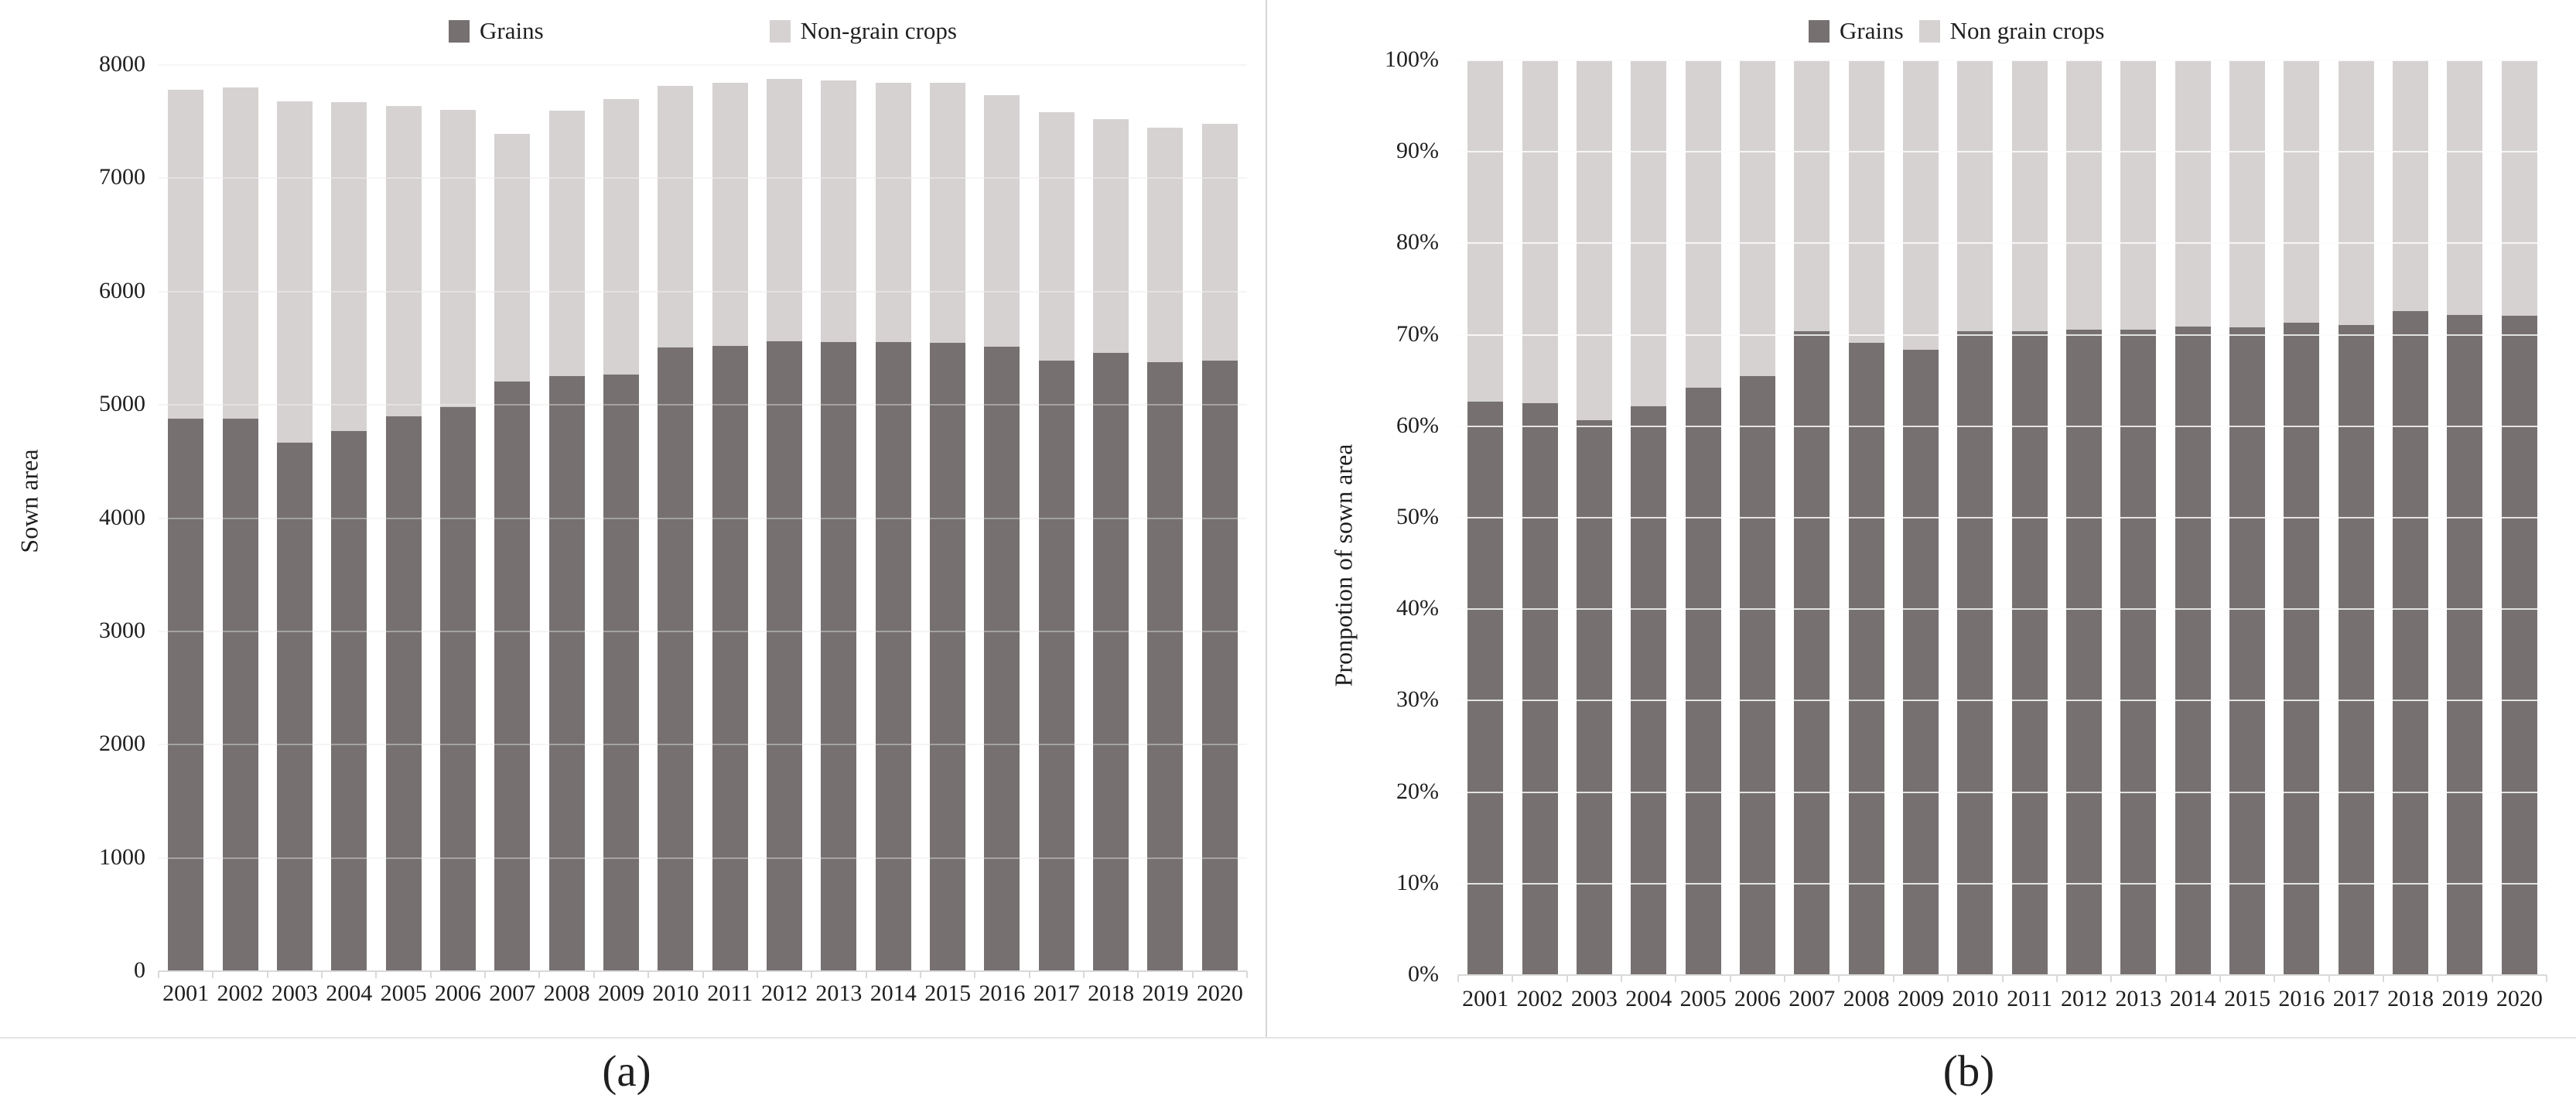 This screenshot has height=1119, width=2576. I want to click on bar-segment-non-grain-crops-2005, so click(404, 261).